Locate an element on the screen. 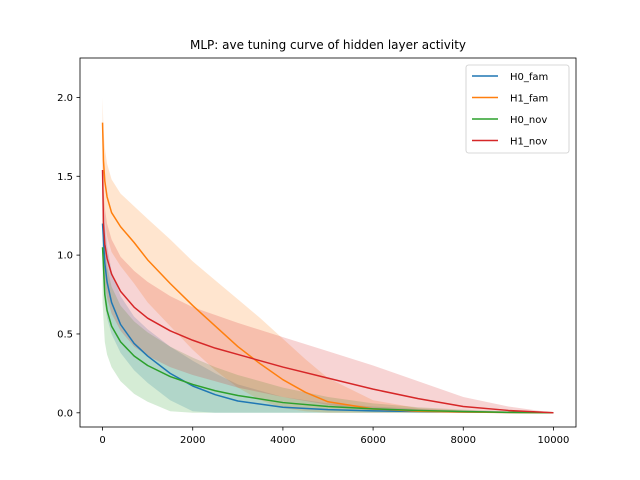 The image size is (640, 480). y-tick-label: 0.5 is located at coordinates (65, 334).